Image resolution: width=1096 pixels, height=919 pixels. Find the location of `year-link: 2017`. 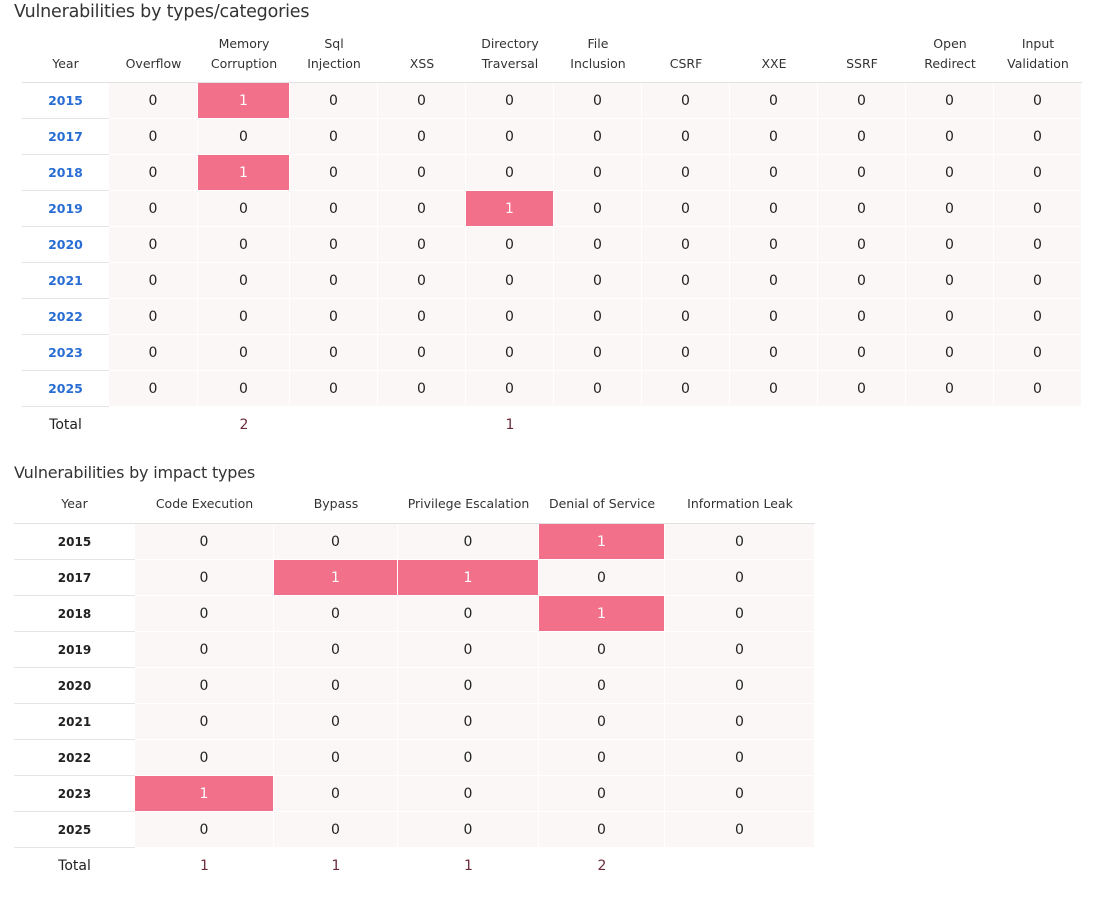

year-link: 2017 is located at coordinates (65, 136).